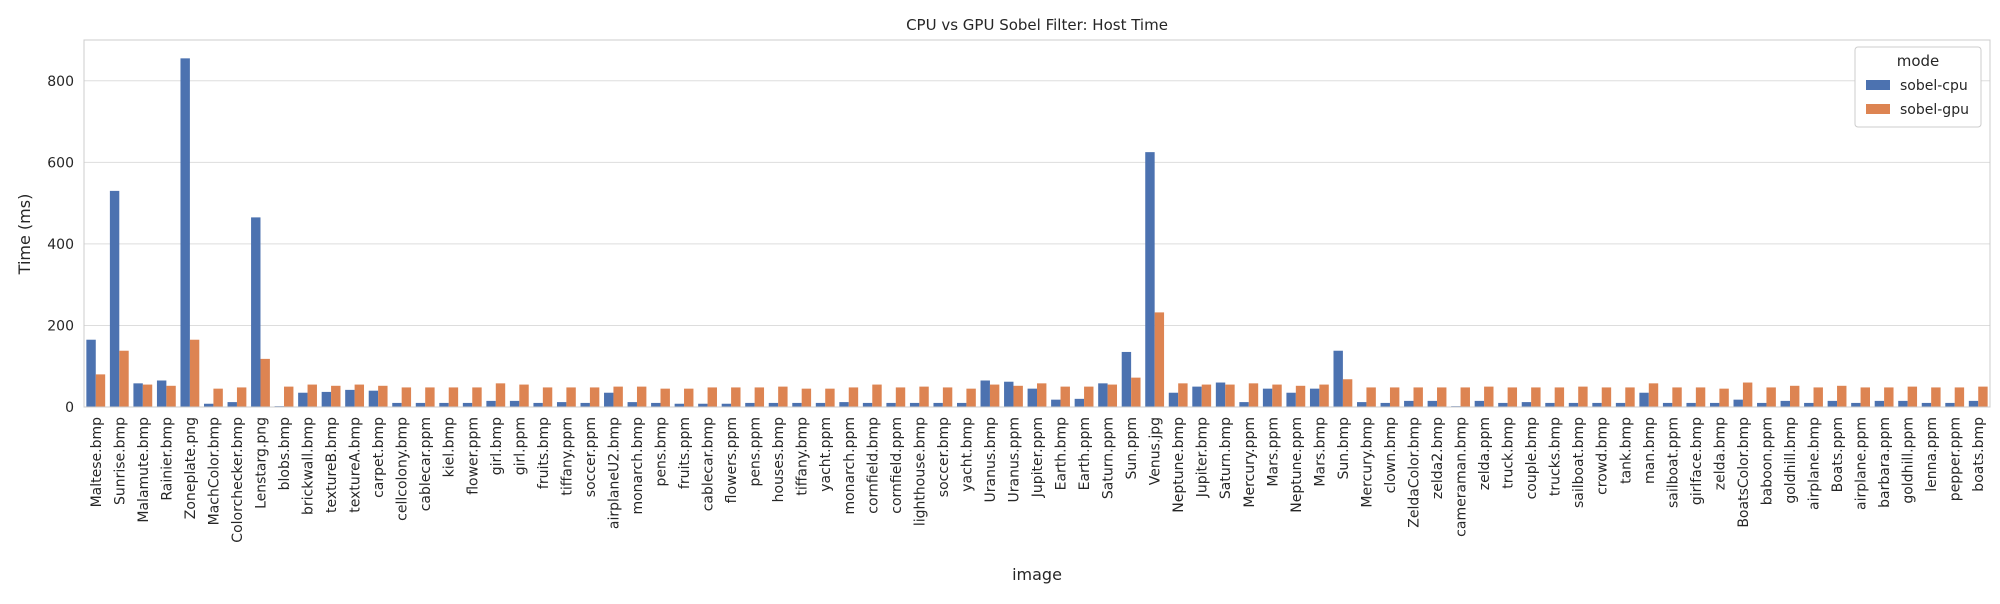 The image size is (2000, 604). Describe the element at coordinates (1603, 456) in the screenshot. I see `x-tick-label: crowd.bmp` at that location.